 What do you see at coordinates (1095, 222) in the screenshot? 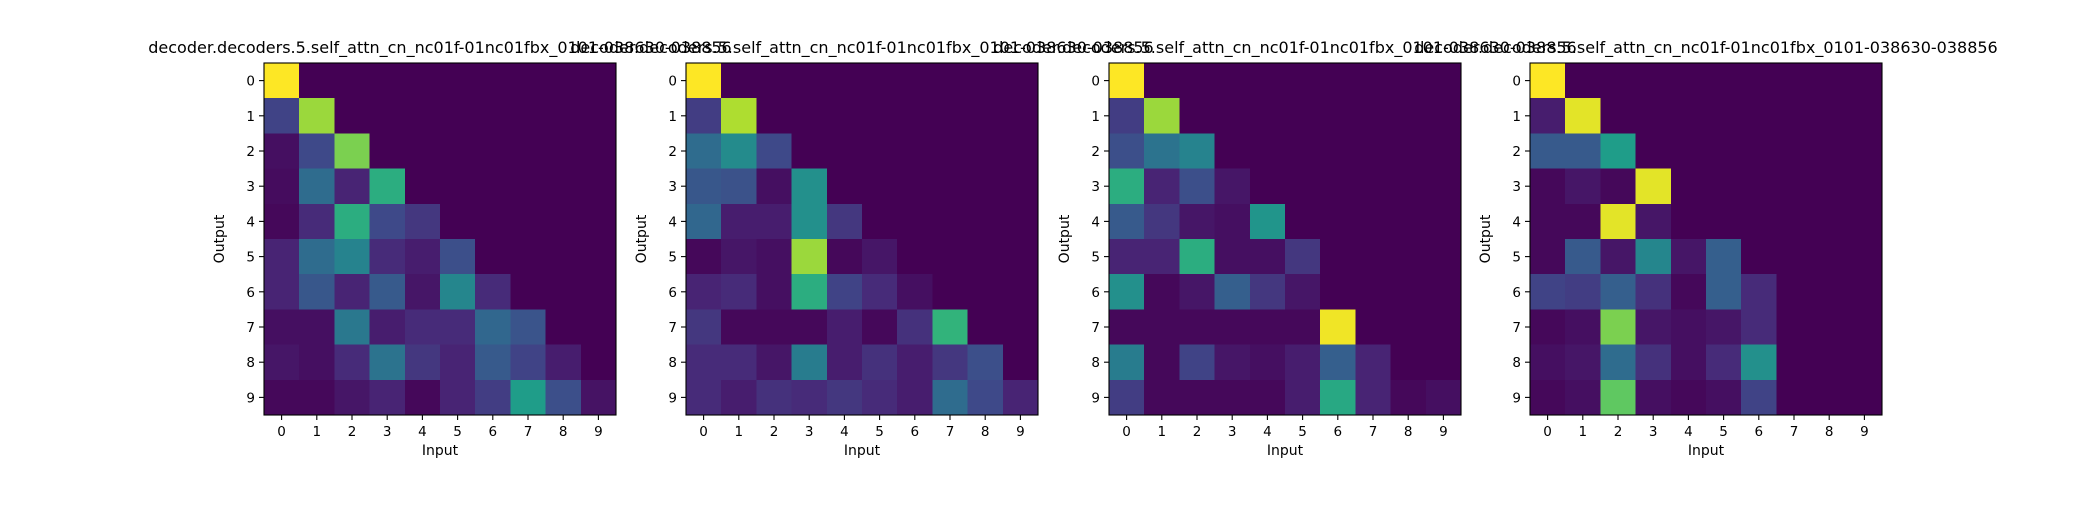
I see `y-tick-label: 4` at bounding box center [1095, 222].